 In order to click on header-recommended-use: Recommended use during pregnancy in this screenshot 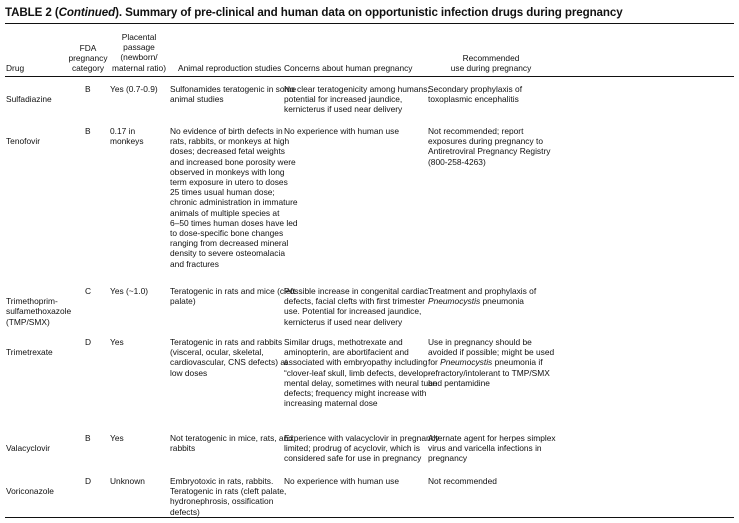, I will do `click(491, 63)`.